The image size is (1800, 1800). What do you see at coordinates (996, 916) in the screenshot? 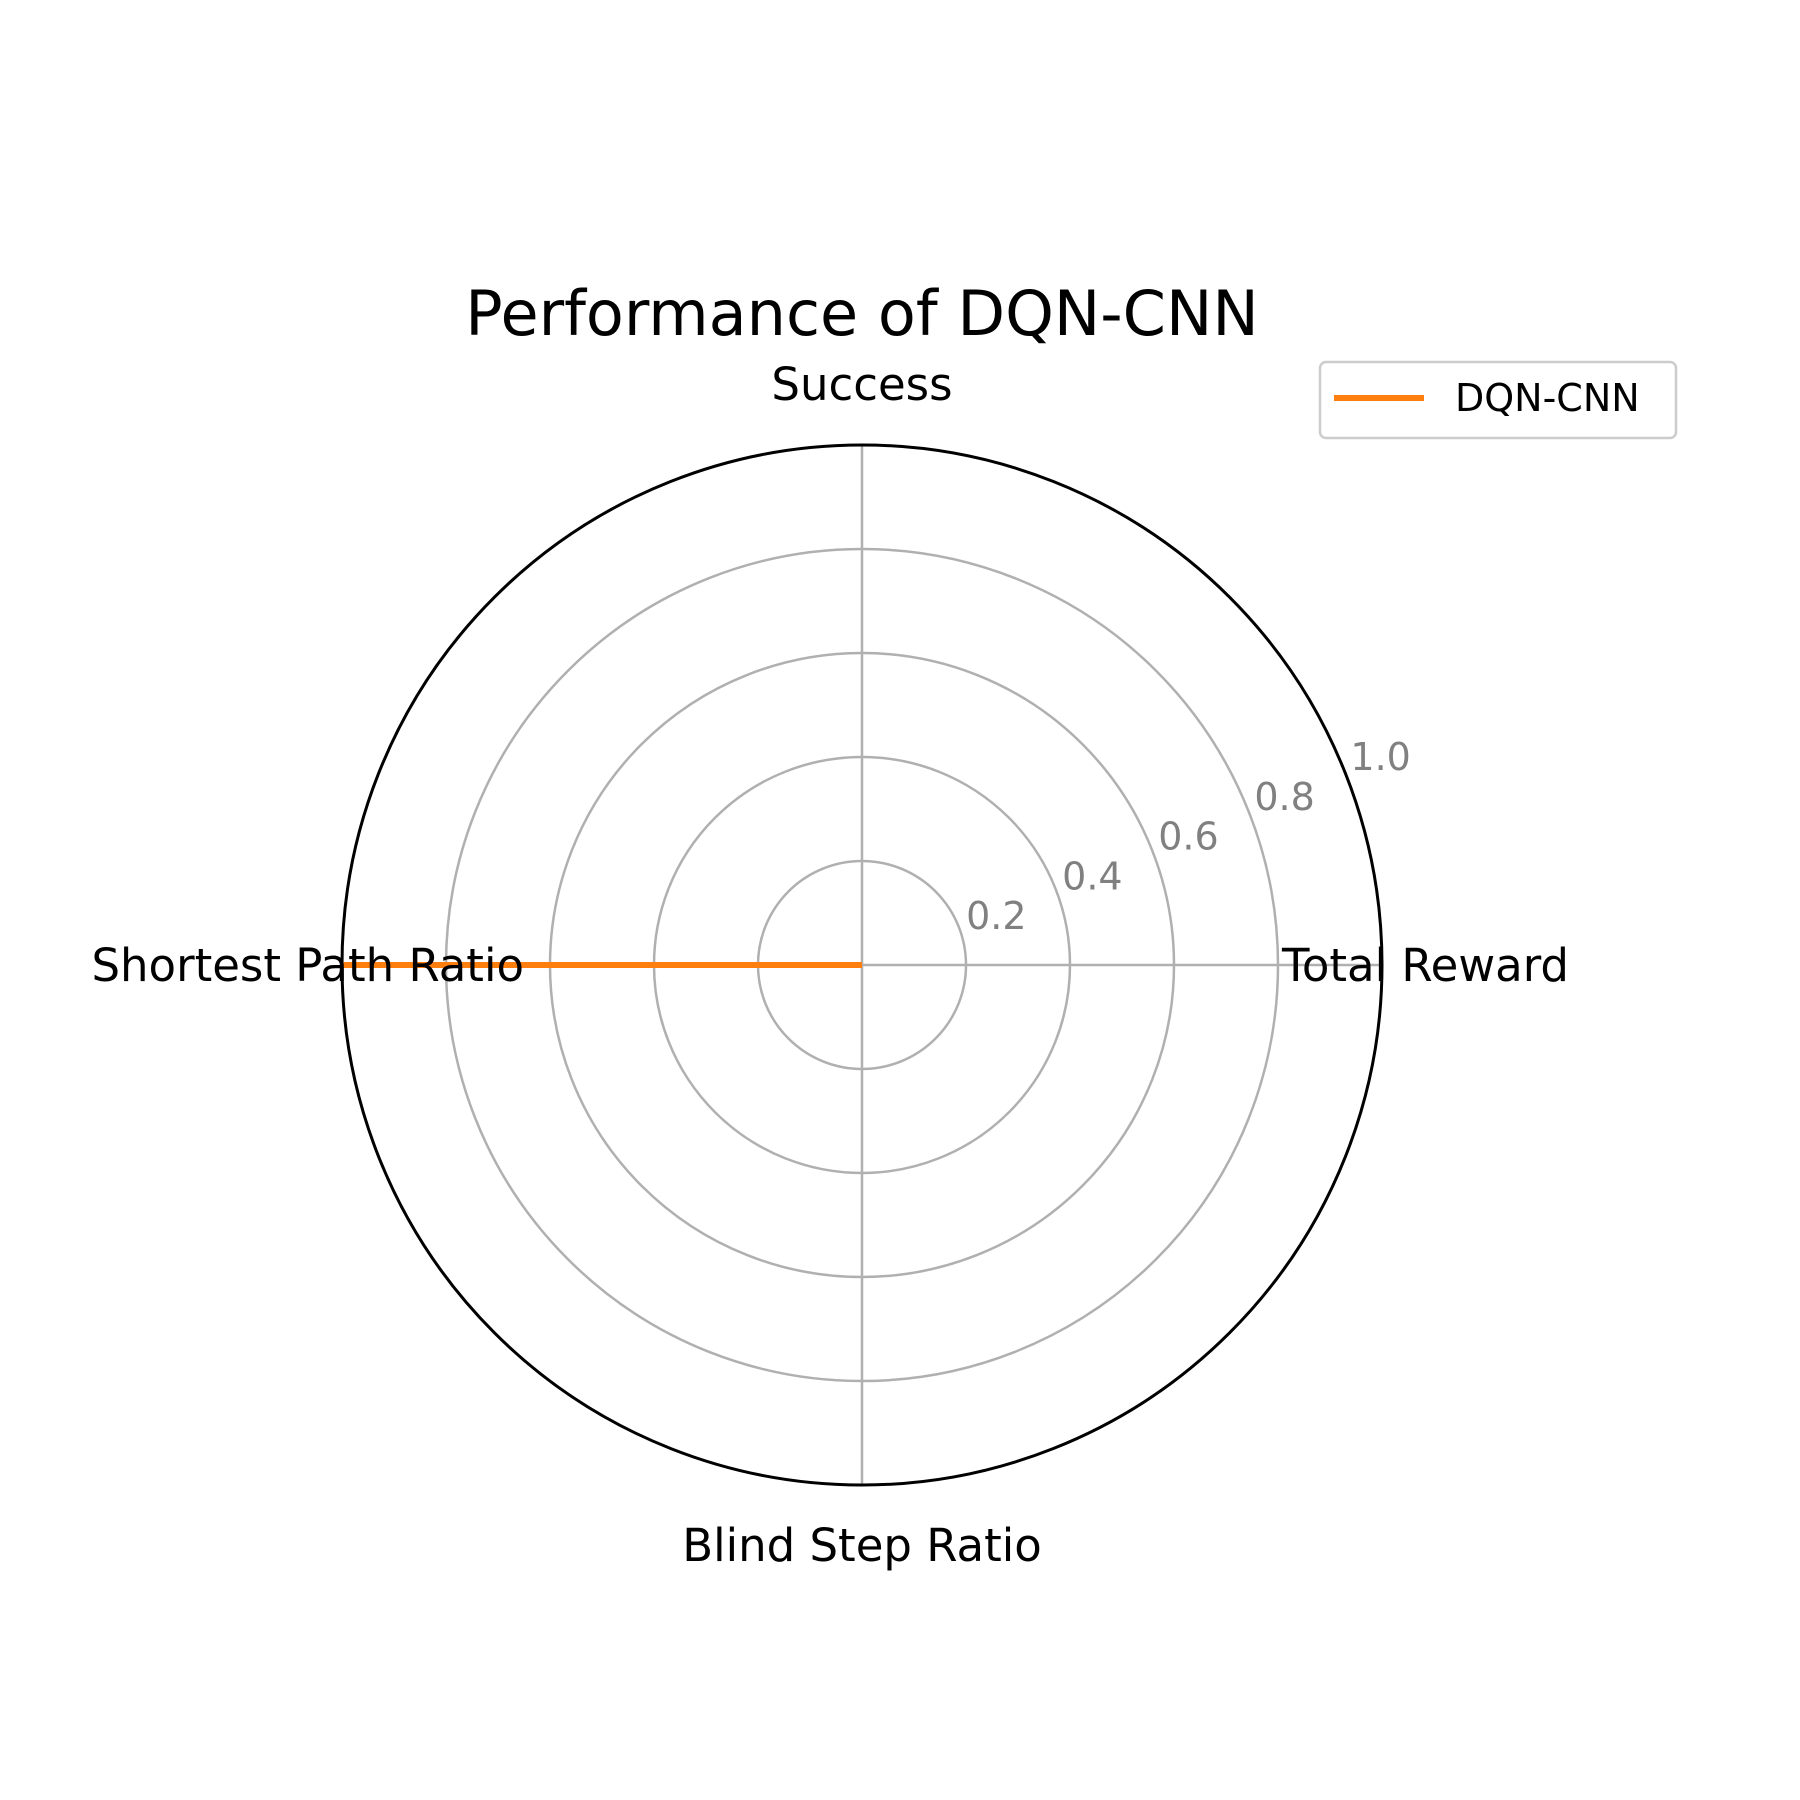
I see `r-tick-label: 0.2` at bounding box center [996, 916].